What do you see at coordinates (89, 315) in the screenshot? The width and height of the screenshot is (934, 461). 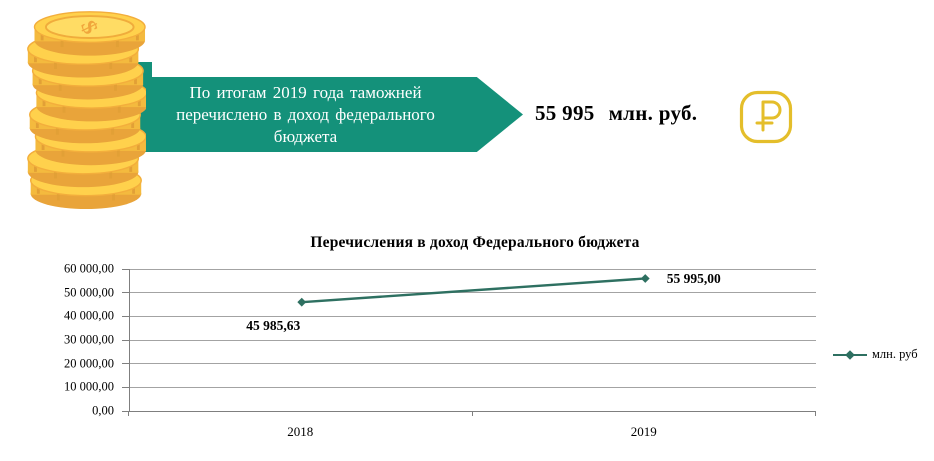 I see `y-axis-tick-label: 40 000,00` at bounding box center [89, 315].